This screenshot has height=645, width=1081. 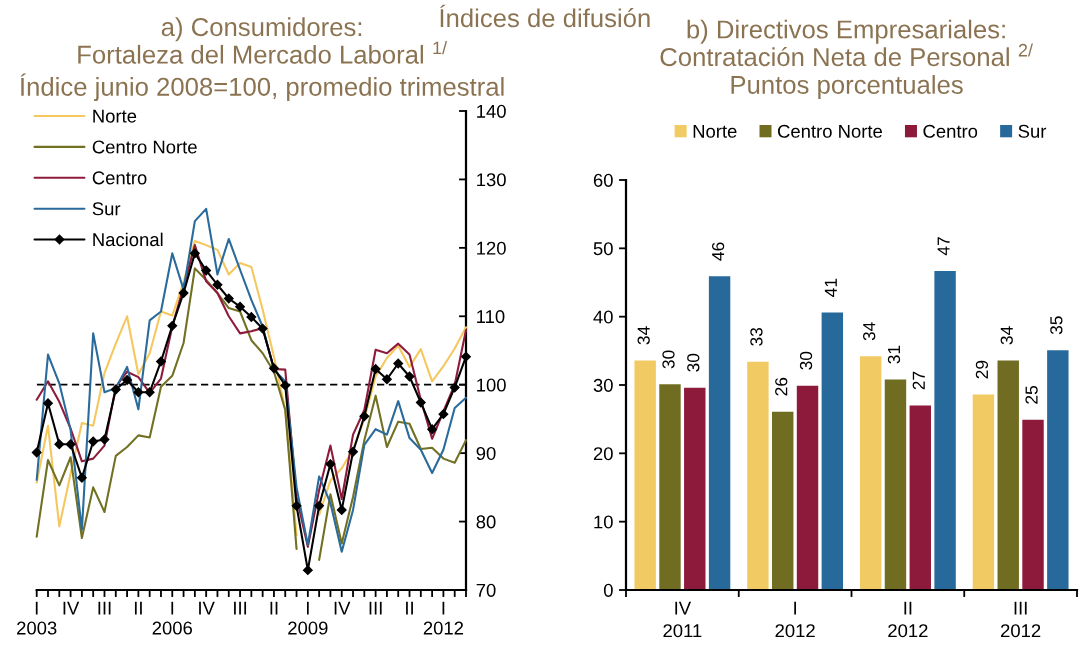 What do you see at coordinates (781, 386) in the screenshot?
I see `data-label: 26` at bounding box center [781, 386].